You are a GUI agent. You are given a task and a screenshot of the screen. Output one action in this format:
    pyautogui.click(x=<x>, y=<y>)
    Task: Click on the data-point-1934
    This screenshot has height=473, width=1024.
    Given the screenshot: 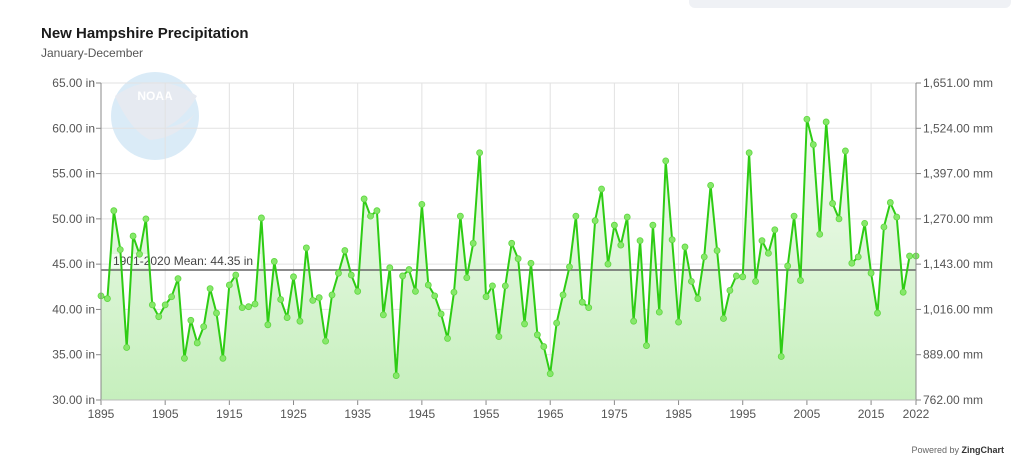 What is the action you would take?
    pyautogui.click(x=351, y=275)
    